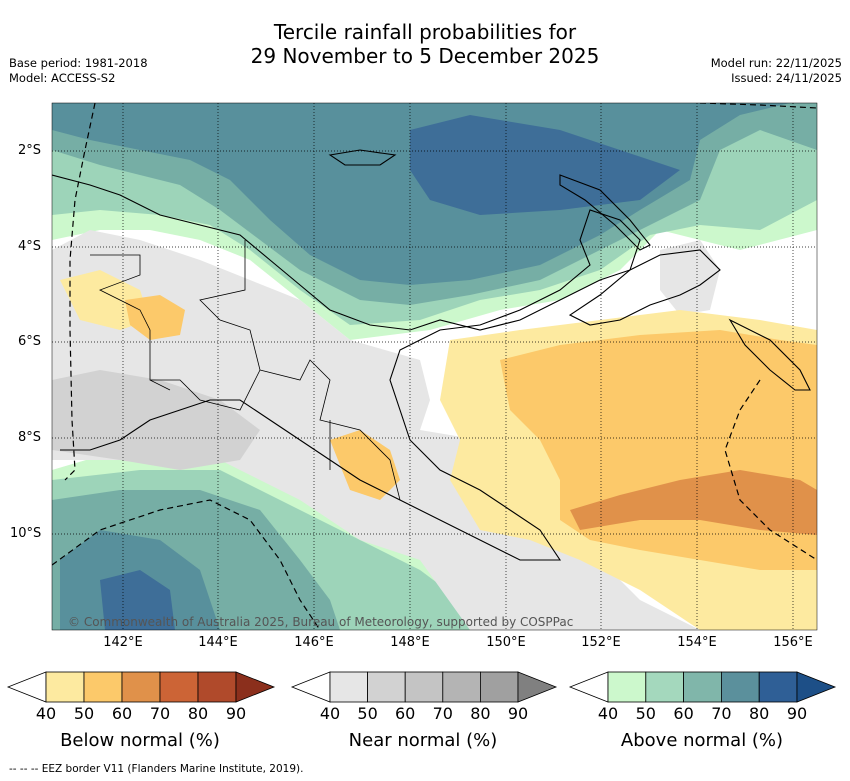 This screenshot has width=850, height=781. Describe the element at coordinates (140, 740) in the screenshot. I see `colorbar-title-below: Below normal (%)` at that location.